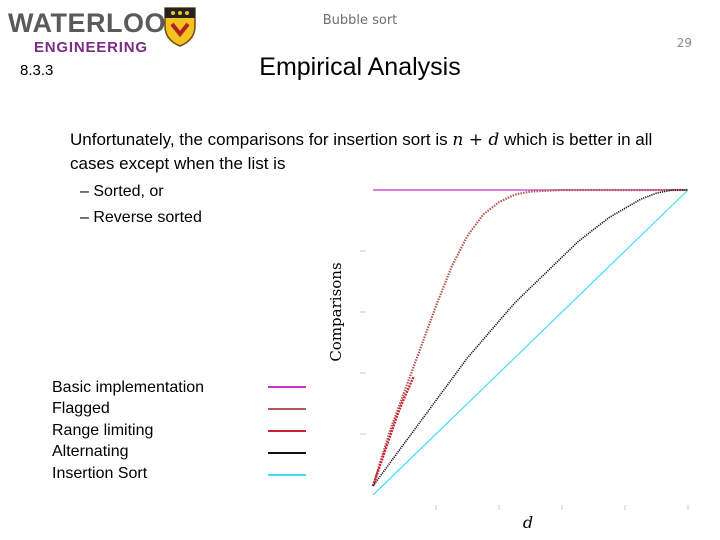  Describe the element at coordinates (336, 311) in the screenshot. I see `y-axis-label: Comparisons` at that location.